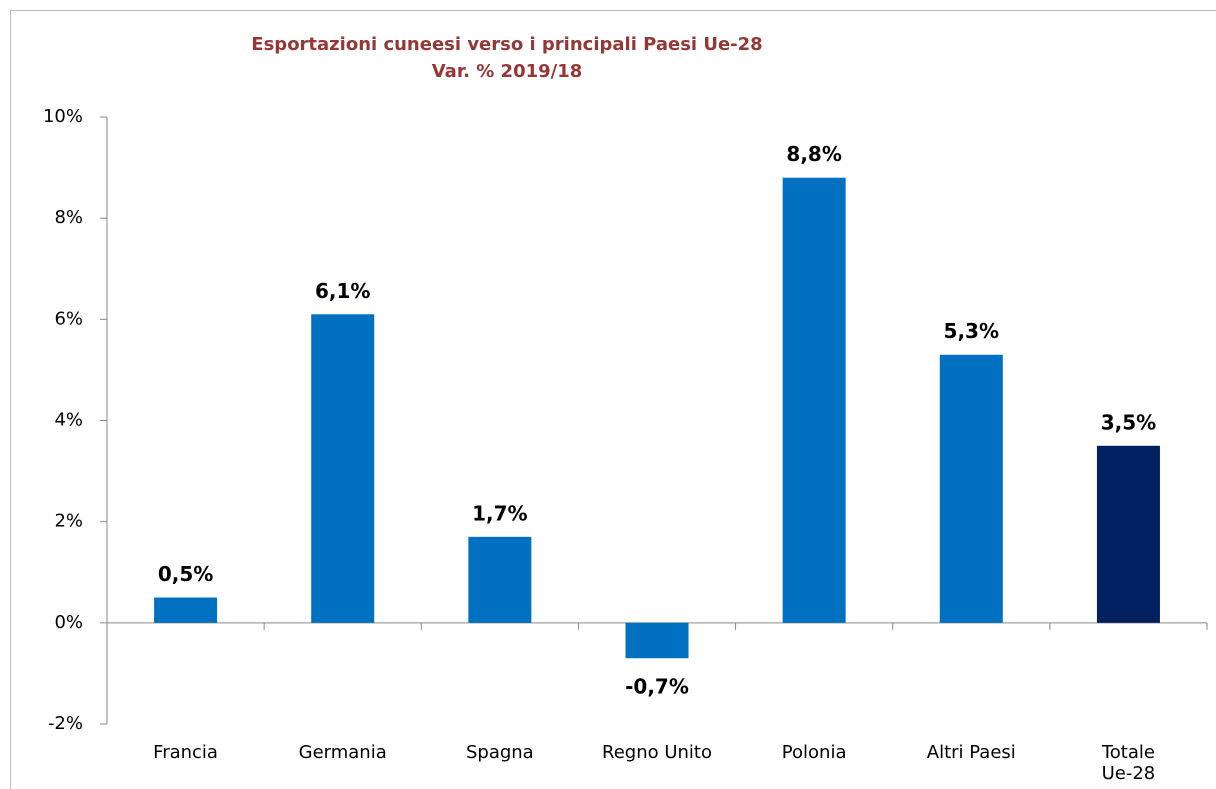 The height and width of the screenshot is (789, 1216). I want to click on x-tick-label: Francia, so click(185, 752).